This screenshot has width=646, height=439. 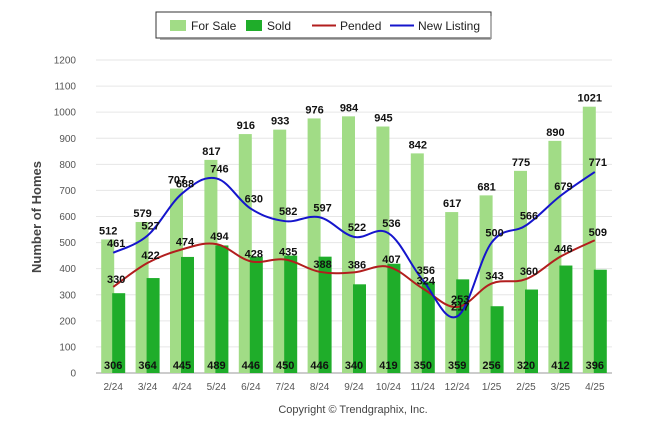 What do you see at coordinates (67, 347) in the screenshot?
I see `y-tick-label: 100` at bounding box center [67, 347].